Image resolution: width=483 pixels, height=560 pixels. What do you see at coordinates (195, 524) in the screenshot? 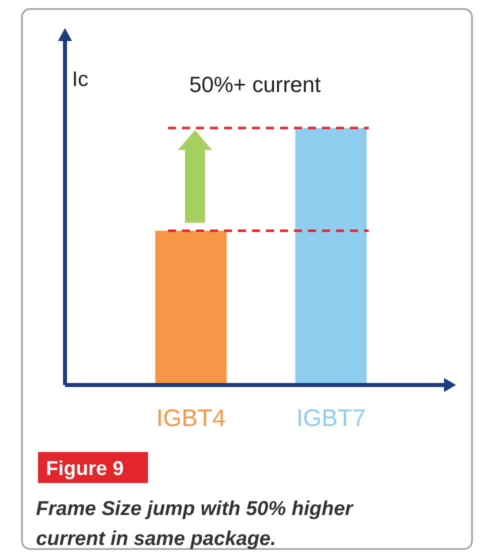
I see `text: Frame Size jump with 50% higher current in same package.` at bounding box center [195, 524].